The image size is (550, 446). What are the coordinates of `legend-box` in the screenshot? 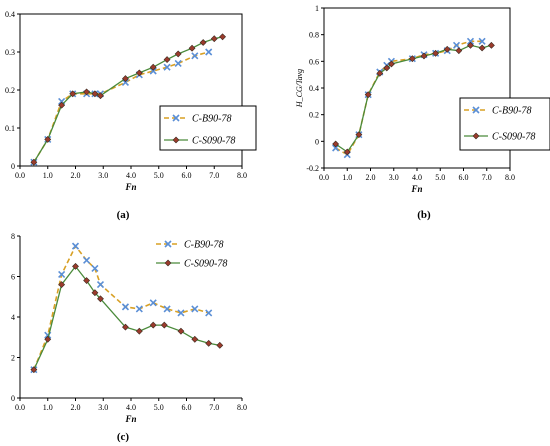 It's located at (504, 124).